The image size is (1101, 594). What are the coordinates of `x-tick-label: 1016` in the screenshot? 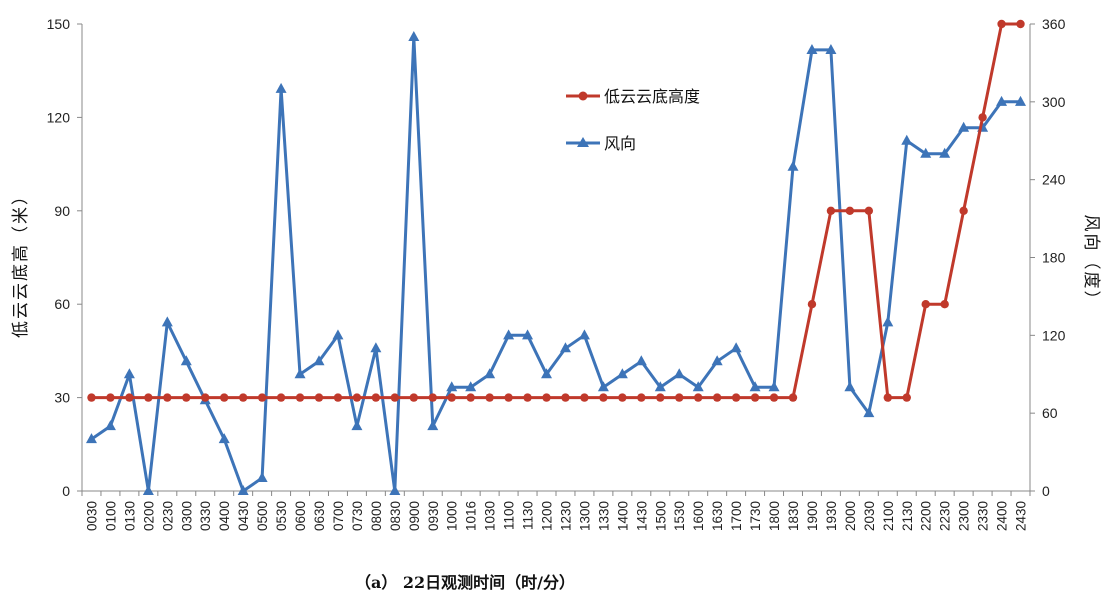 It's located at (471, 516).